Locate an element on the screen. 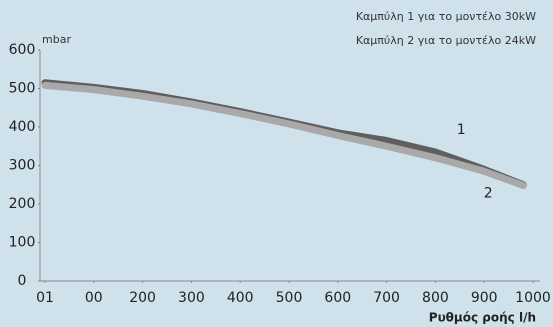 The height and width of the screenshot is (327, 553). annotation: 1 is located at coordinates (461, 130).